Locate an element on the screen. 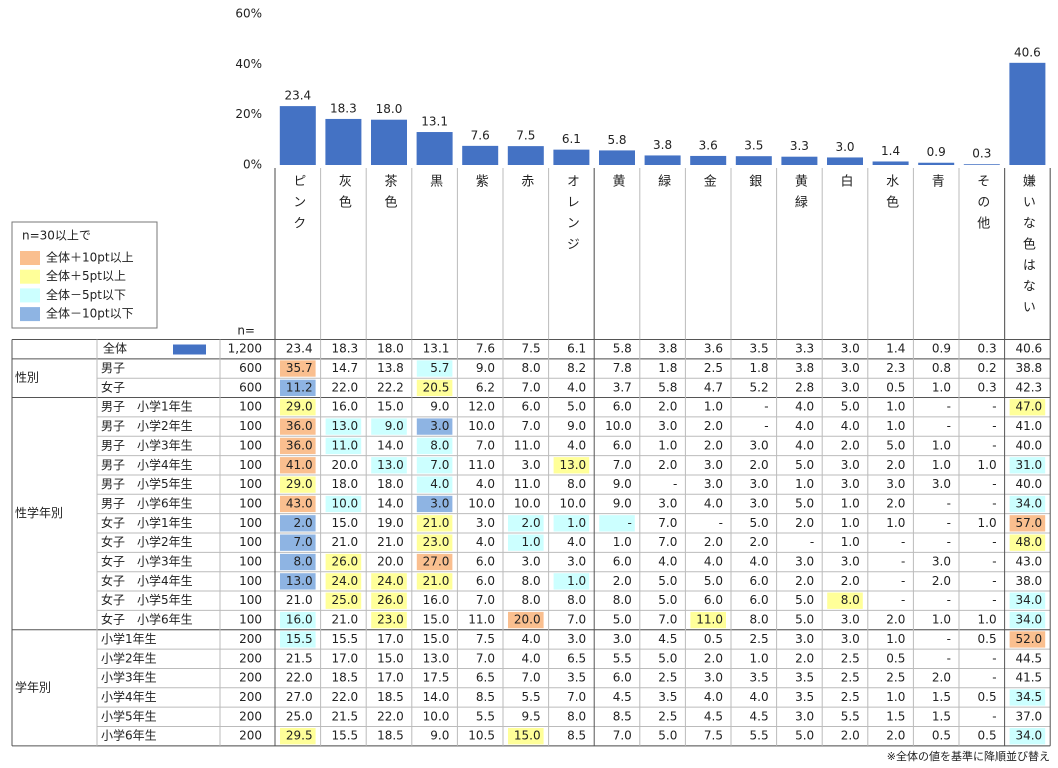 The image size is (1058, 768). value-label: 3.6 is located at coordinates (708, 145).